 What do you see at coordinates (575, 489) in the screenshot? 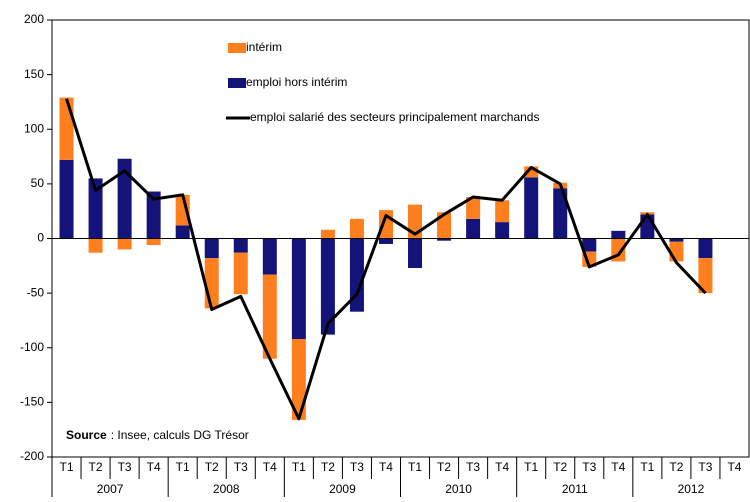
I see `year-label: 2011` at bounding box center [575, 489].